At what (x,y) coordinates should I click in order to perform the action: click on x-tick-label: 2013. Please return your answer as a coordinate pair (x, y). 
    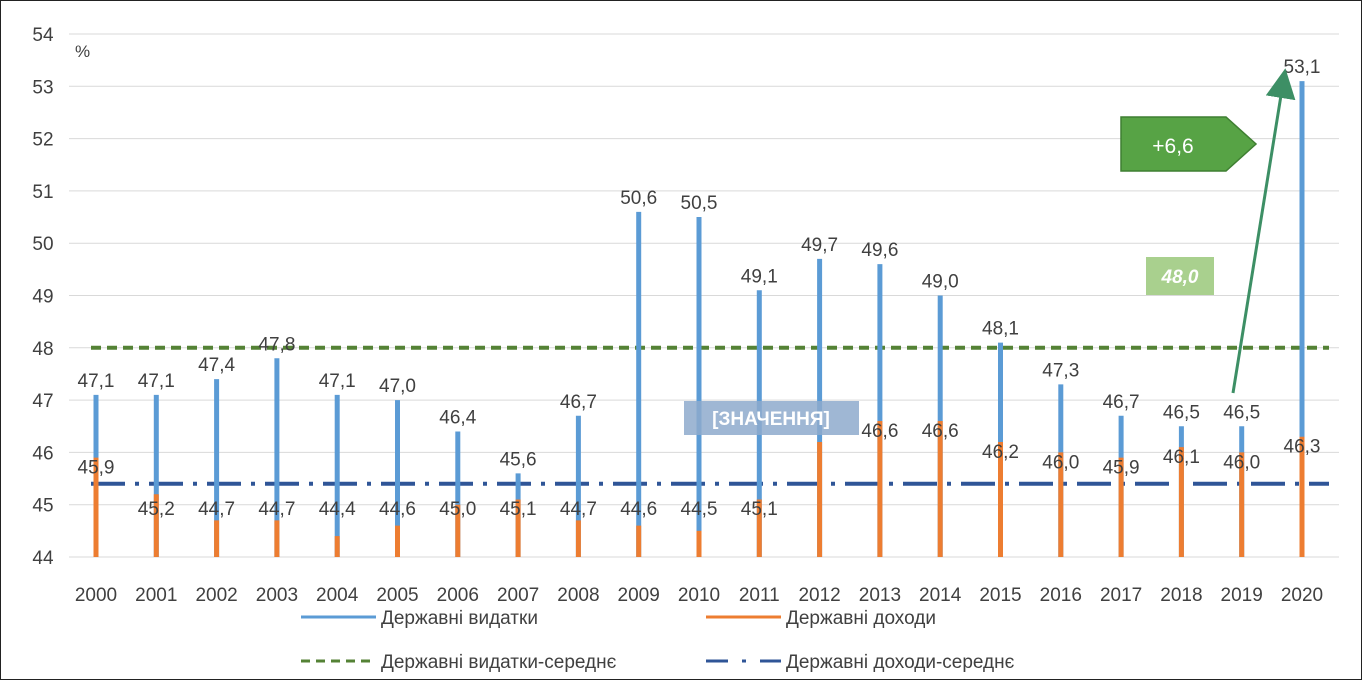
    Looking at the image, I should click on (880, 595).